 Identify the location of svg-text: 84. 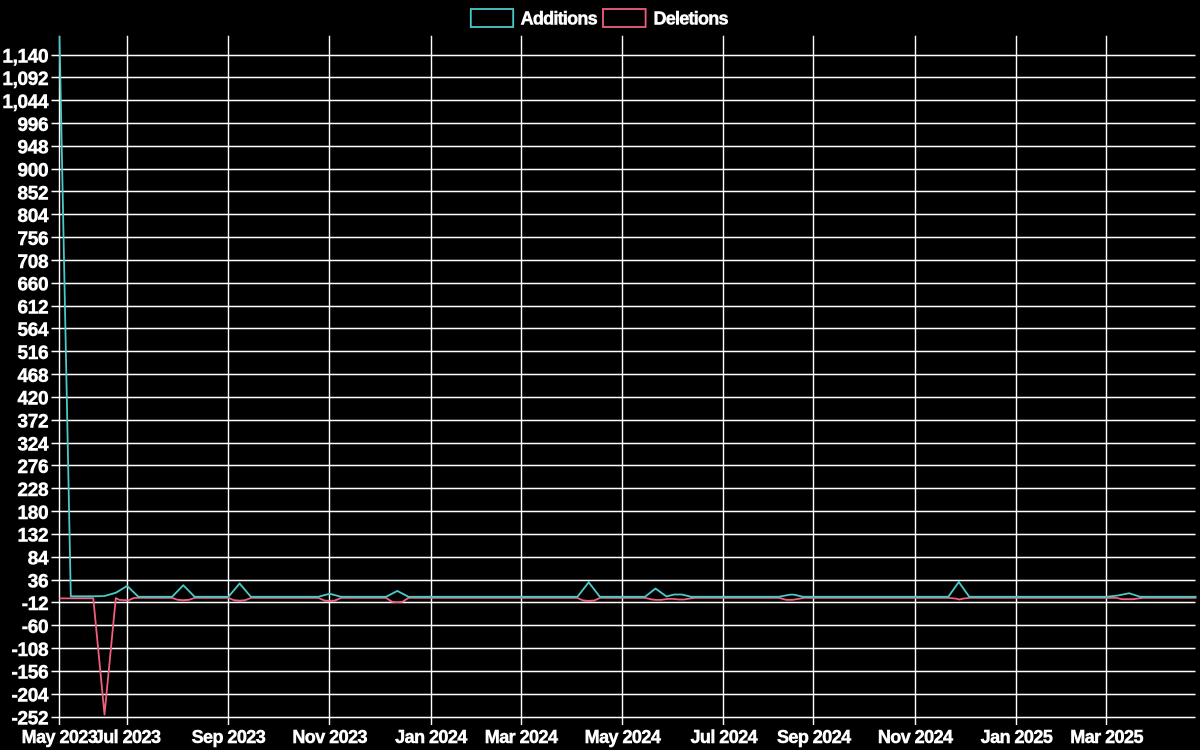
(38, 559).